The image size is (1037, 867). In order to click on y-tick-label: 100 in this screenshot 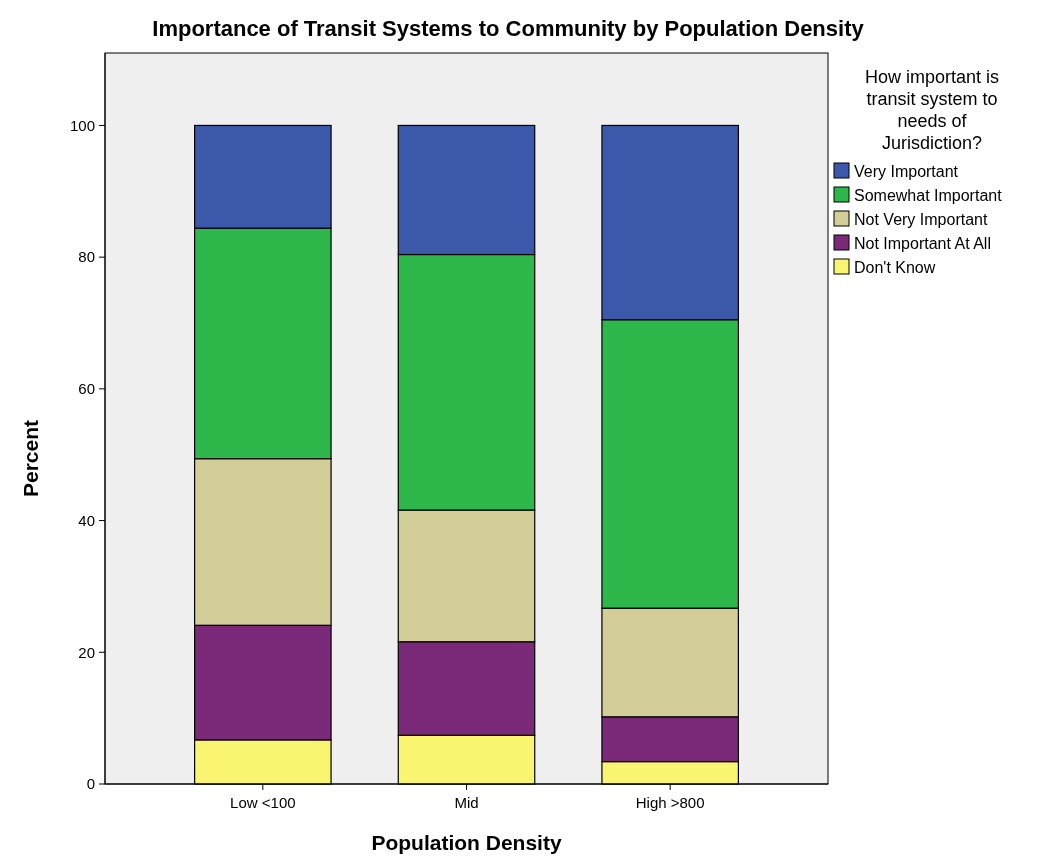, I will do `click(82, 125)`.